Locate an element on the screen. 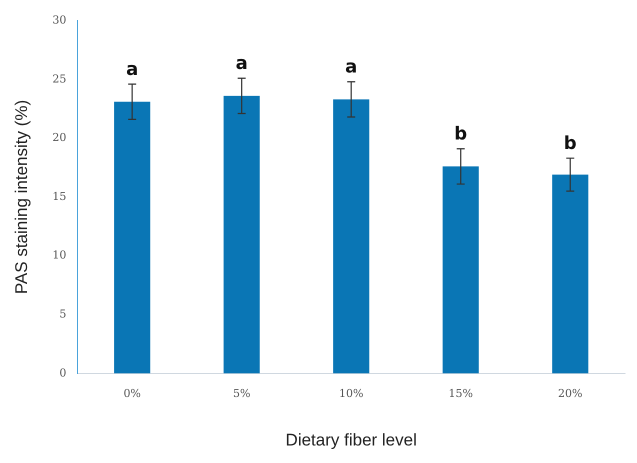  y-tick-label: 0 is located at coordinates (62, 373).